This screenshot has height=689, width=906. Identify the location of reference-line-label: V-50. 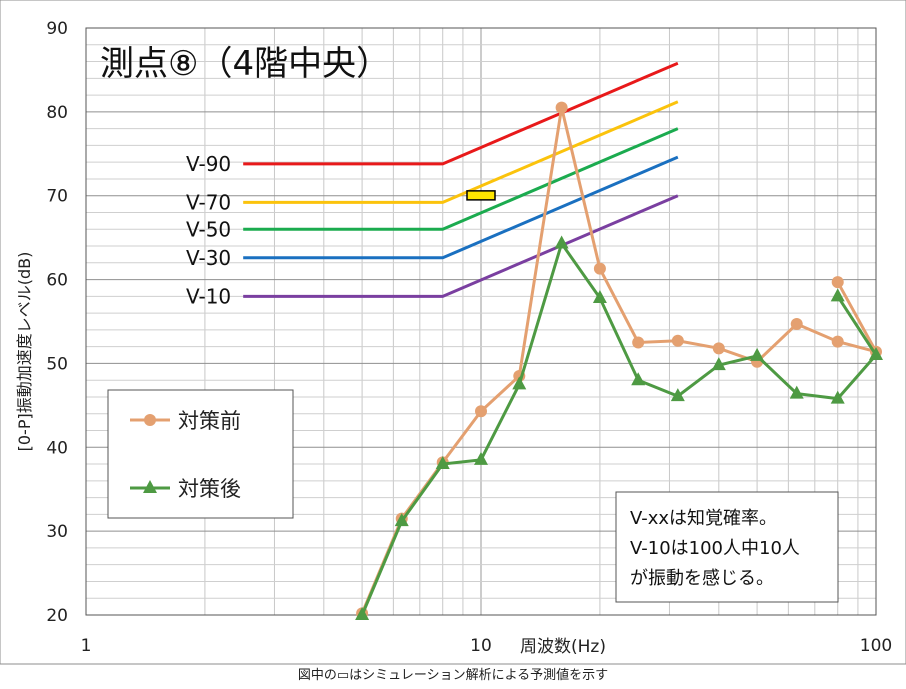
(208, 229).